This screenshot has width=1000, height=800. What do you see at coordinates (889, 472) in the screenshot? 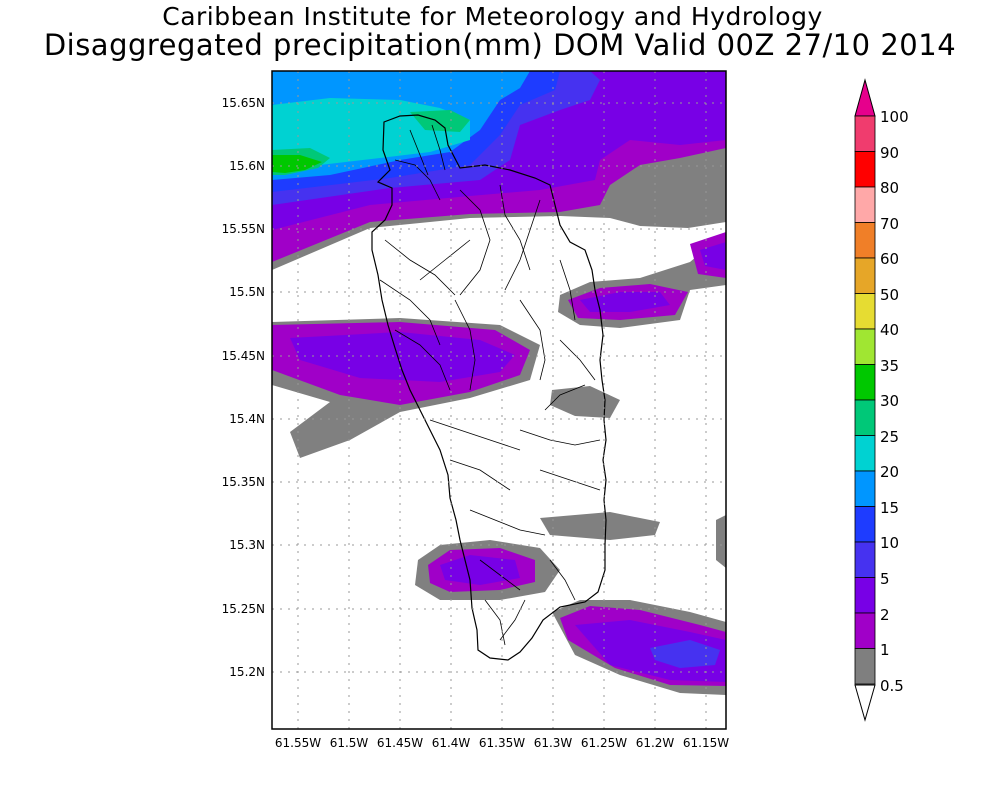
I see `legend-level-label: 20` at bounding box center [889, 472].